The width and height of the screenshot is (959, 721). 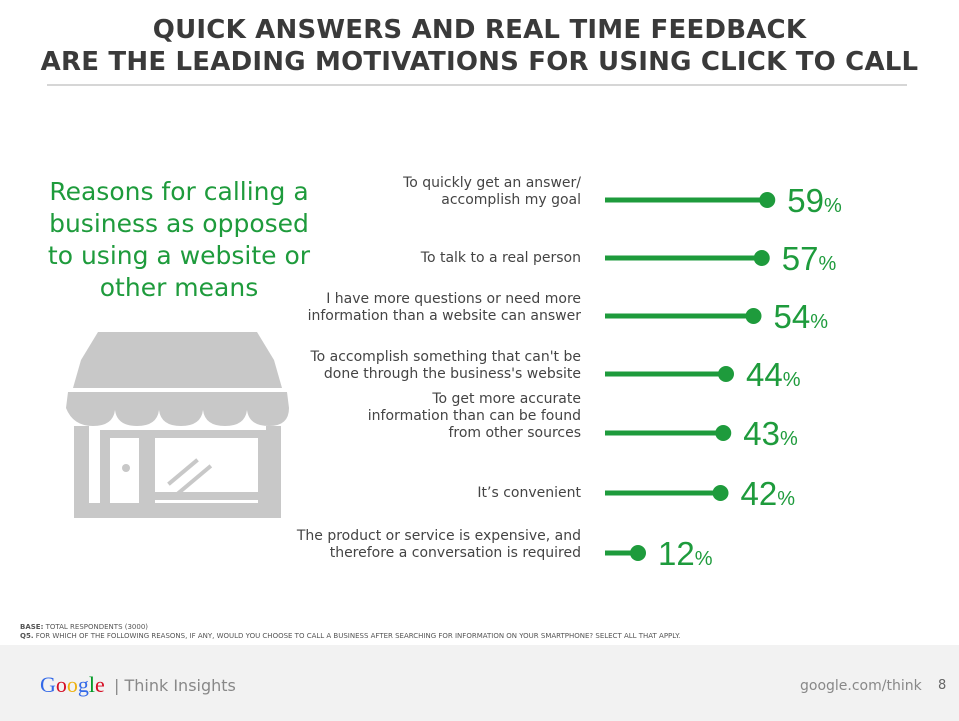 What do you see at coordinates (805, 200) in the screenshot?
I see `data-label-value: 59` at bounding box center [805, 200].